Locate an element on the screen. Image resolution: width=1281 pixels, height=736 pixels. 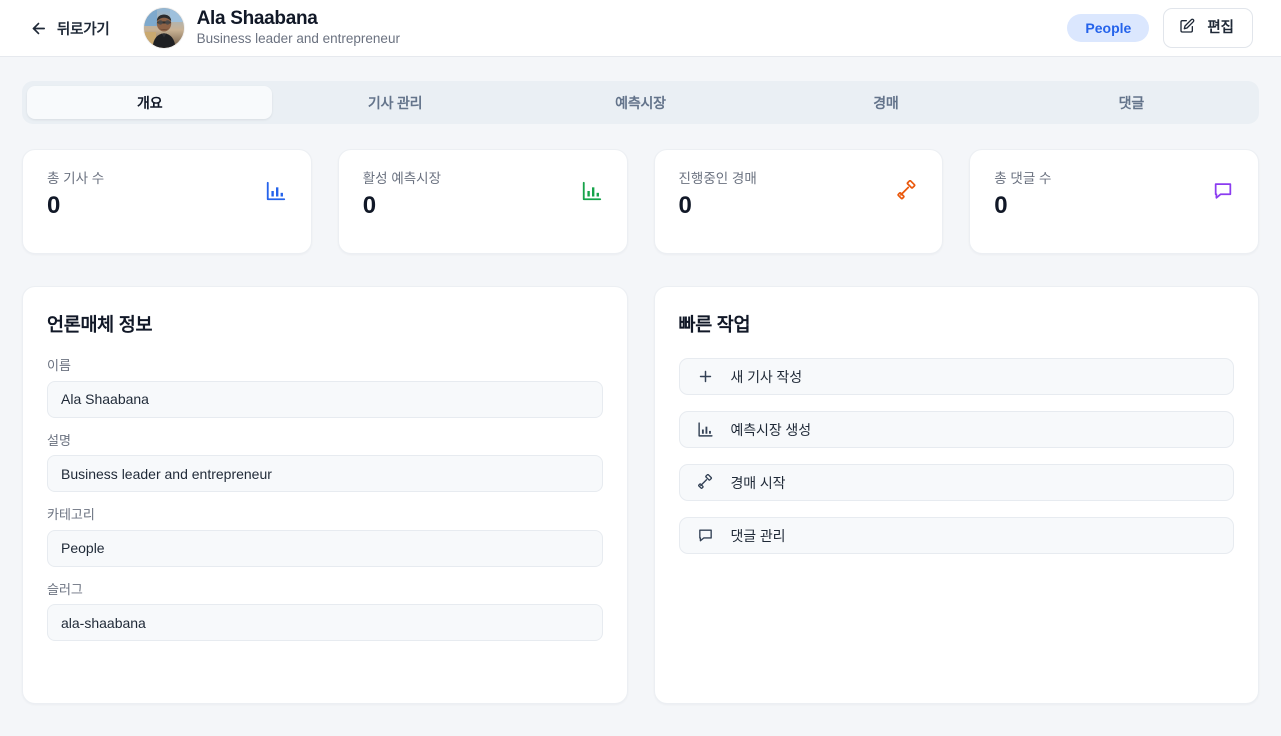
field-slug: 슬러그 is located at coordinates (325, 612).